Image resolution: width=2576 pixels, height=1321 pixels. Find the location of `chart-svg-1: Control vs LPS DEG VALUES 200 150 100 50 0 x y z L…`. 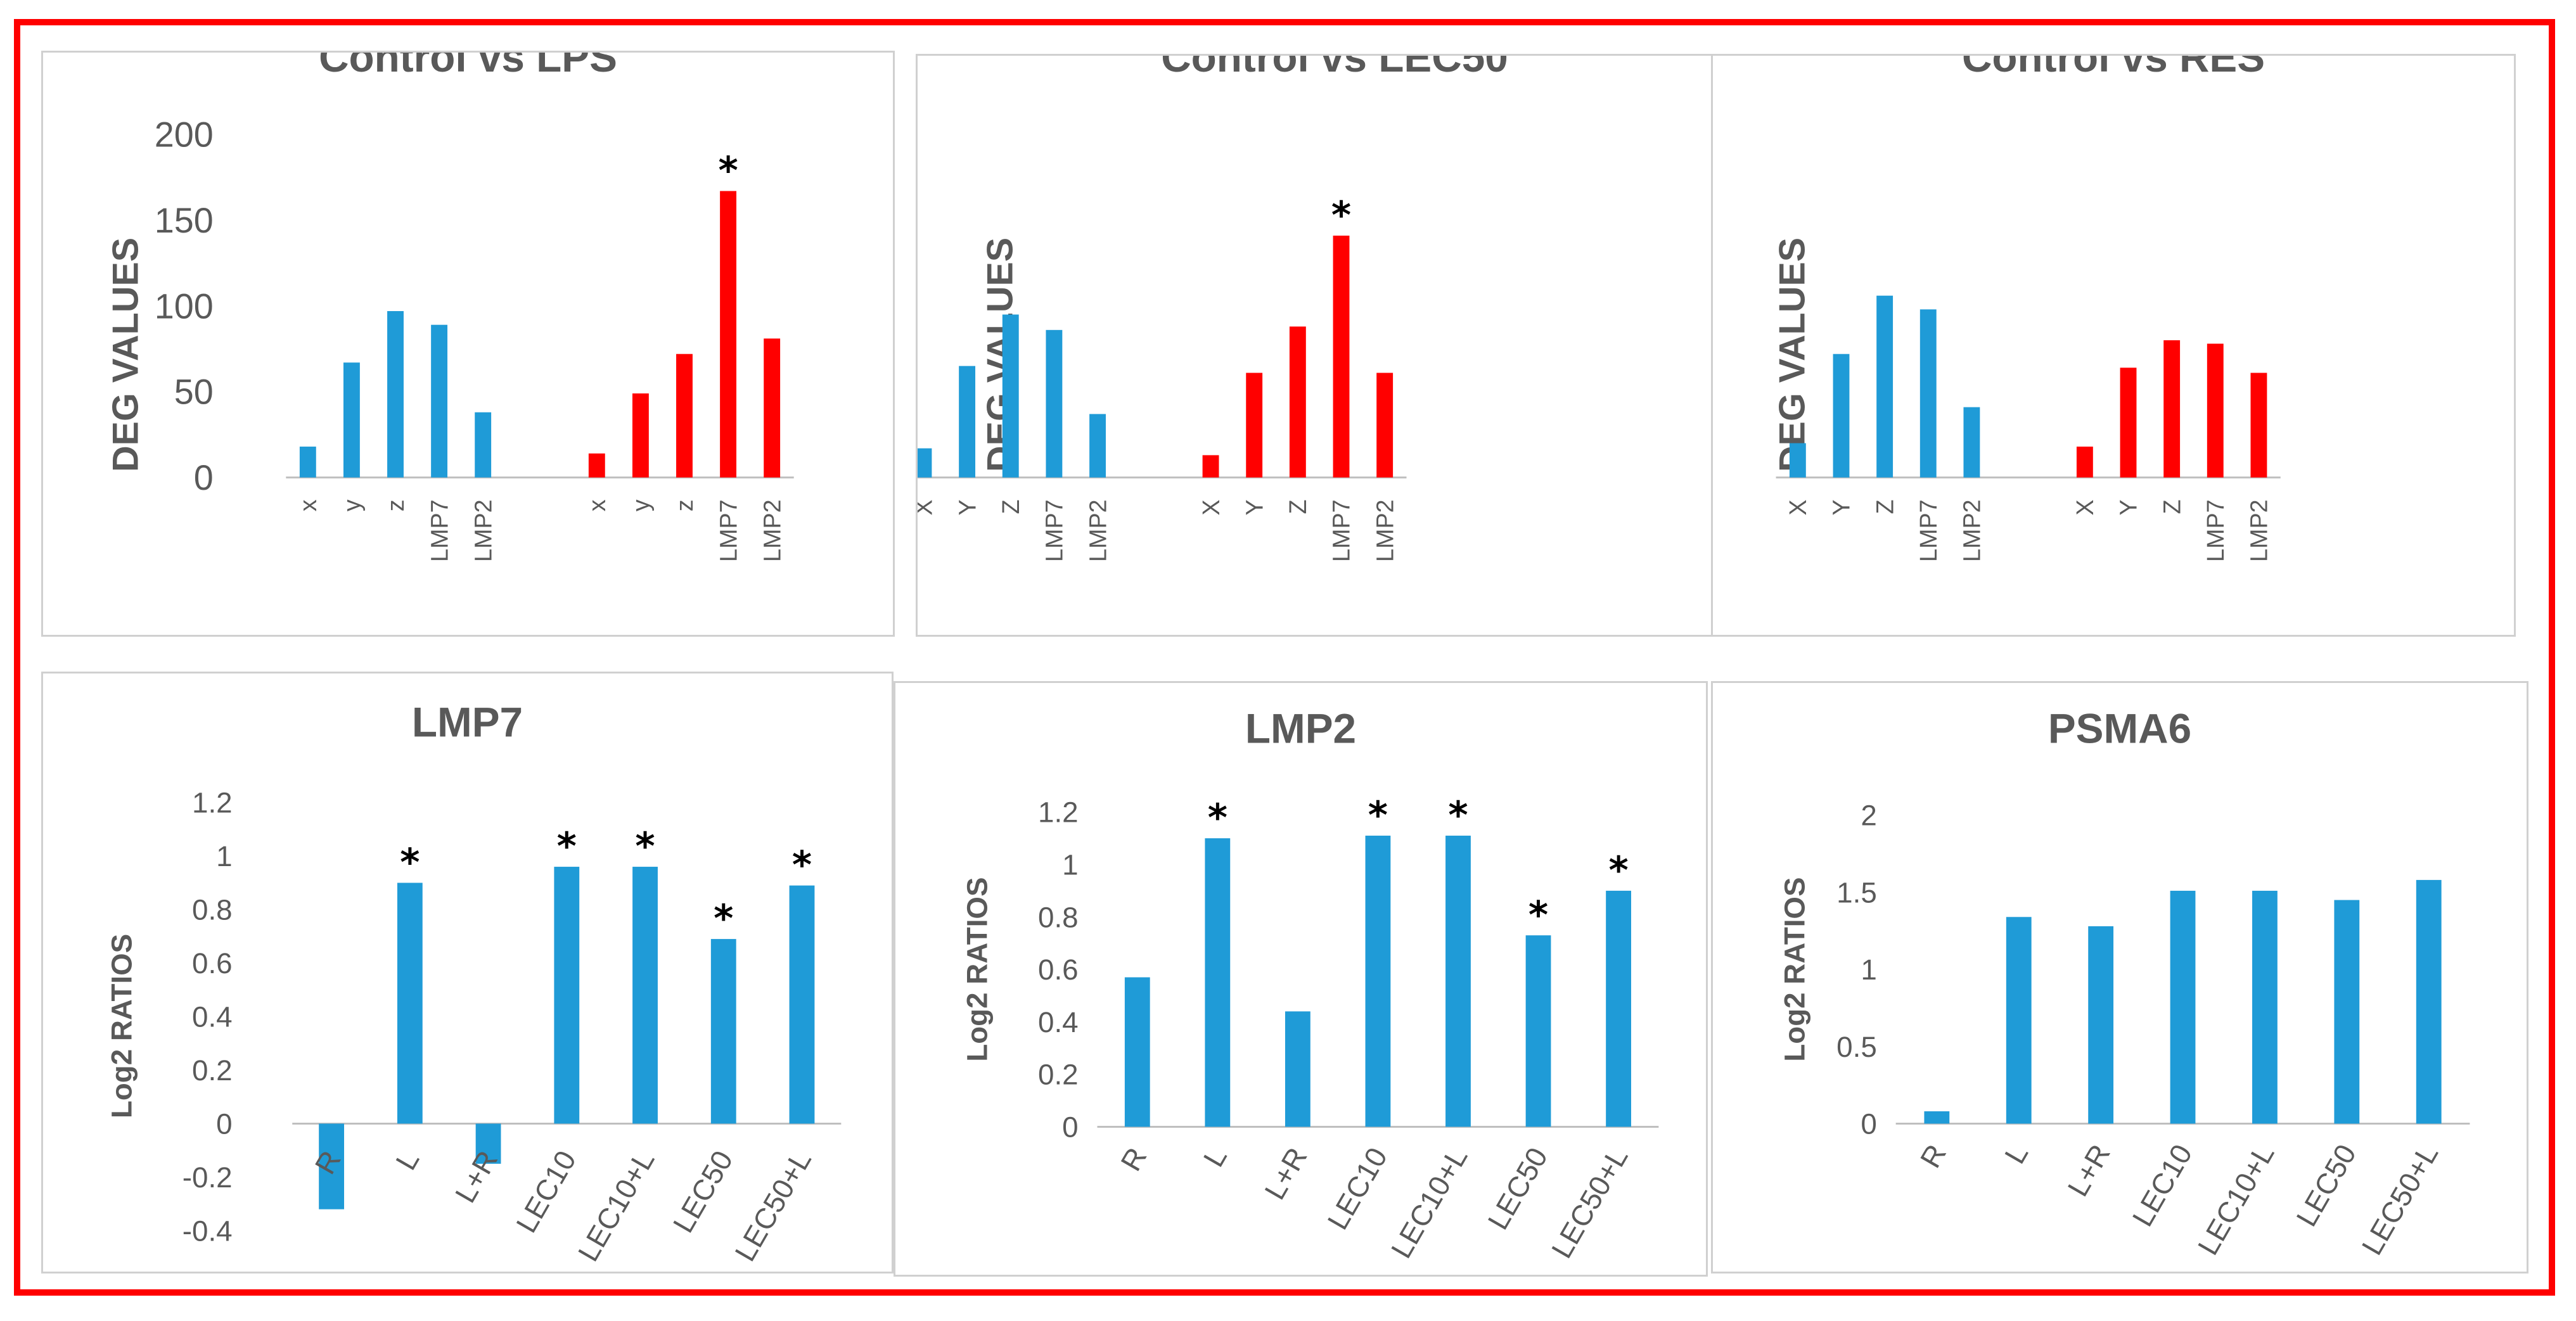

chart-svg-1: Control vs LPS DEG VALUES 200 150 100 50 0 x y z L… is located at coordinates (449, 307).